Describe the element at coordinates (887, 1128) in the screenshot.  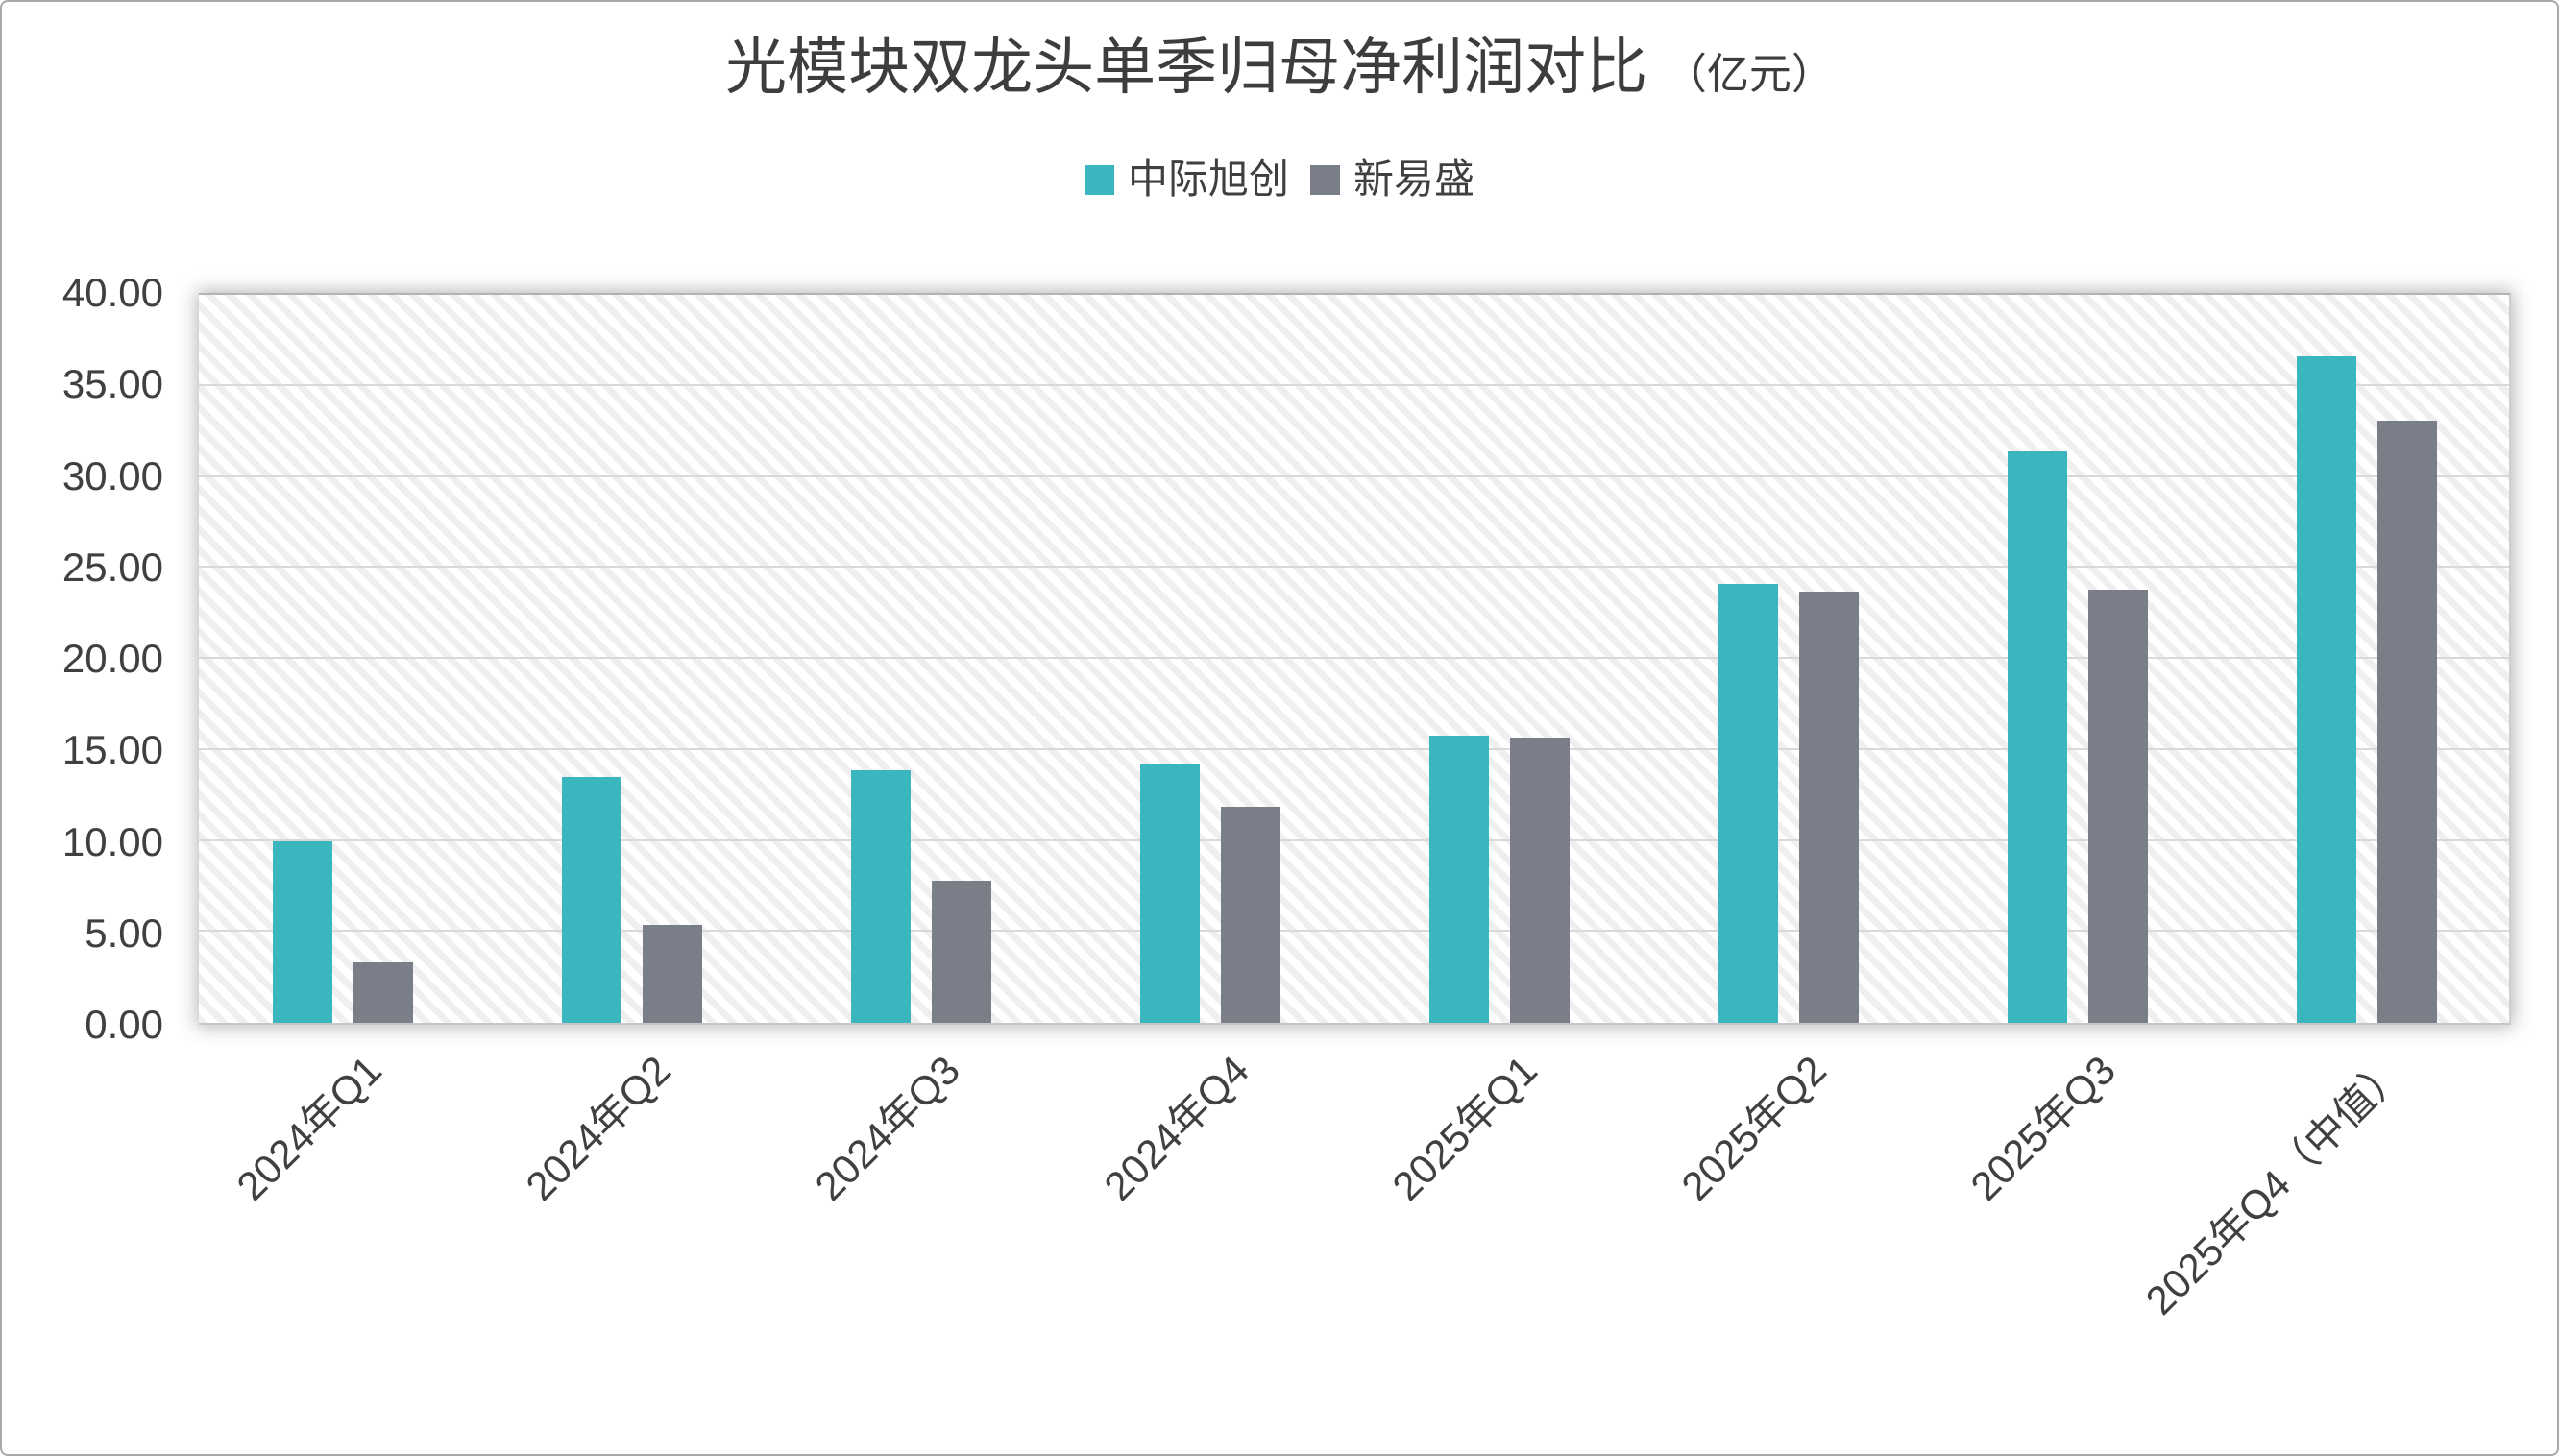
I see `x-axis-tick-2024年Q3: 2024年Q3` at that location.